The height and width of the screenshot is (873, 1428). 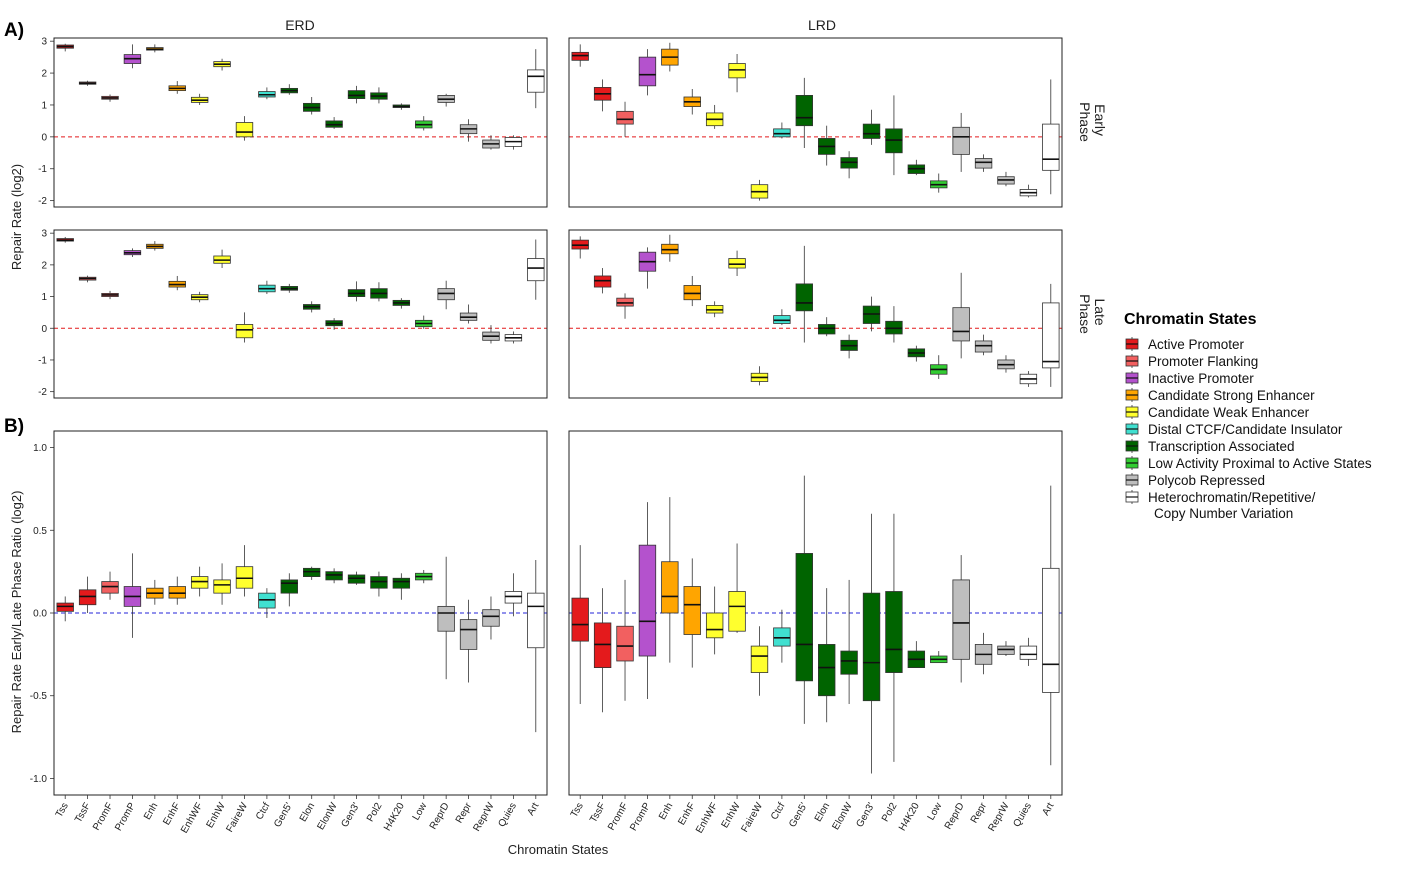 What do you see at coordinates (468, 130) in the screenshot?
I see `box-repr` at bounding box center [468, 130].